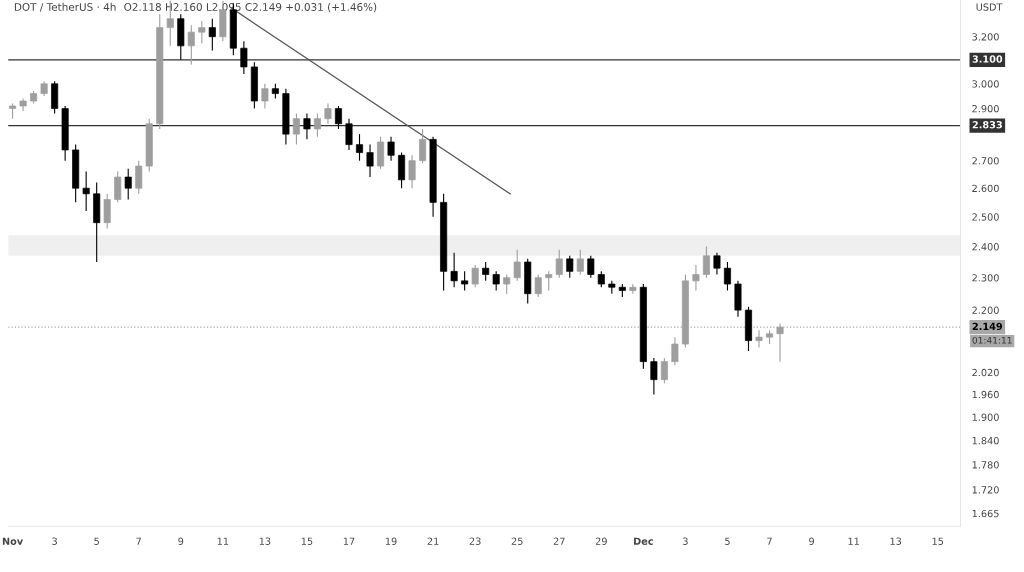 The image size is (1024, 572). What do you see at coordinates (985, 109) in the screenshot?
I see `y-tick-label: 2.900` at bounding box center [985, 109].